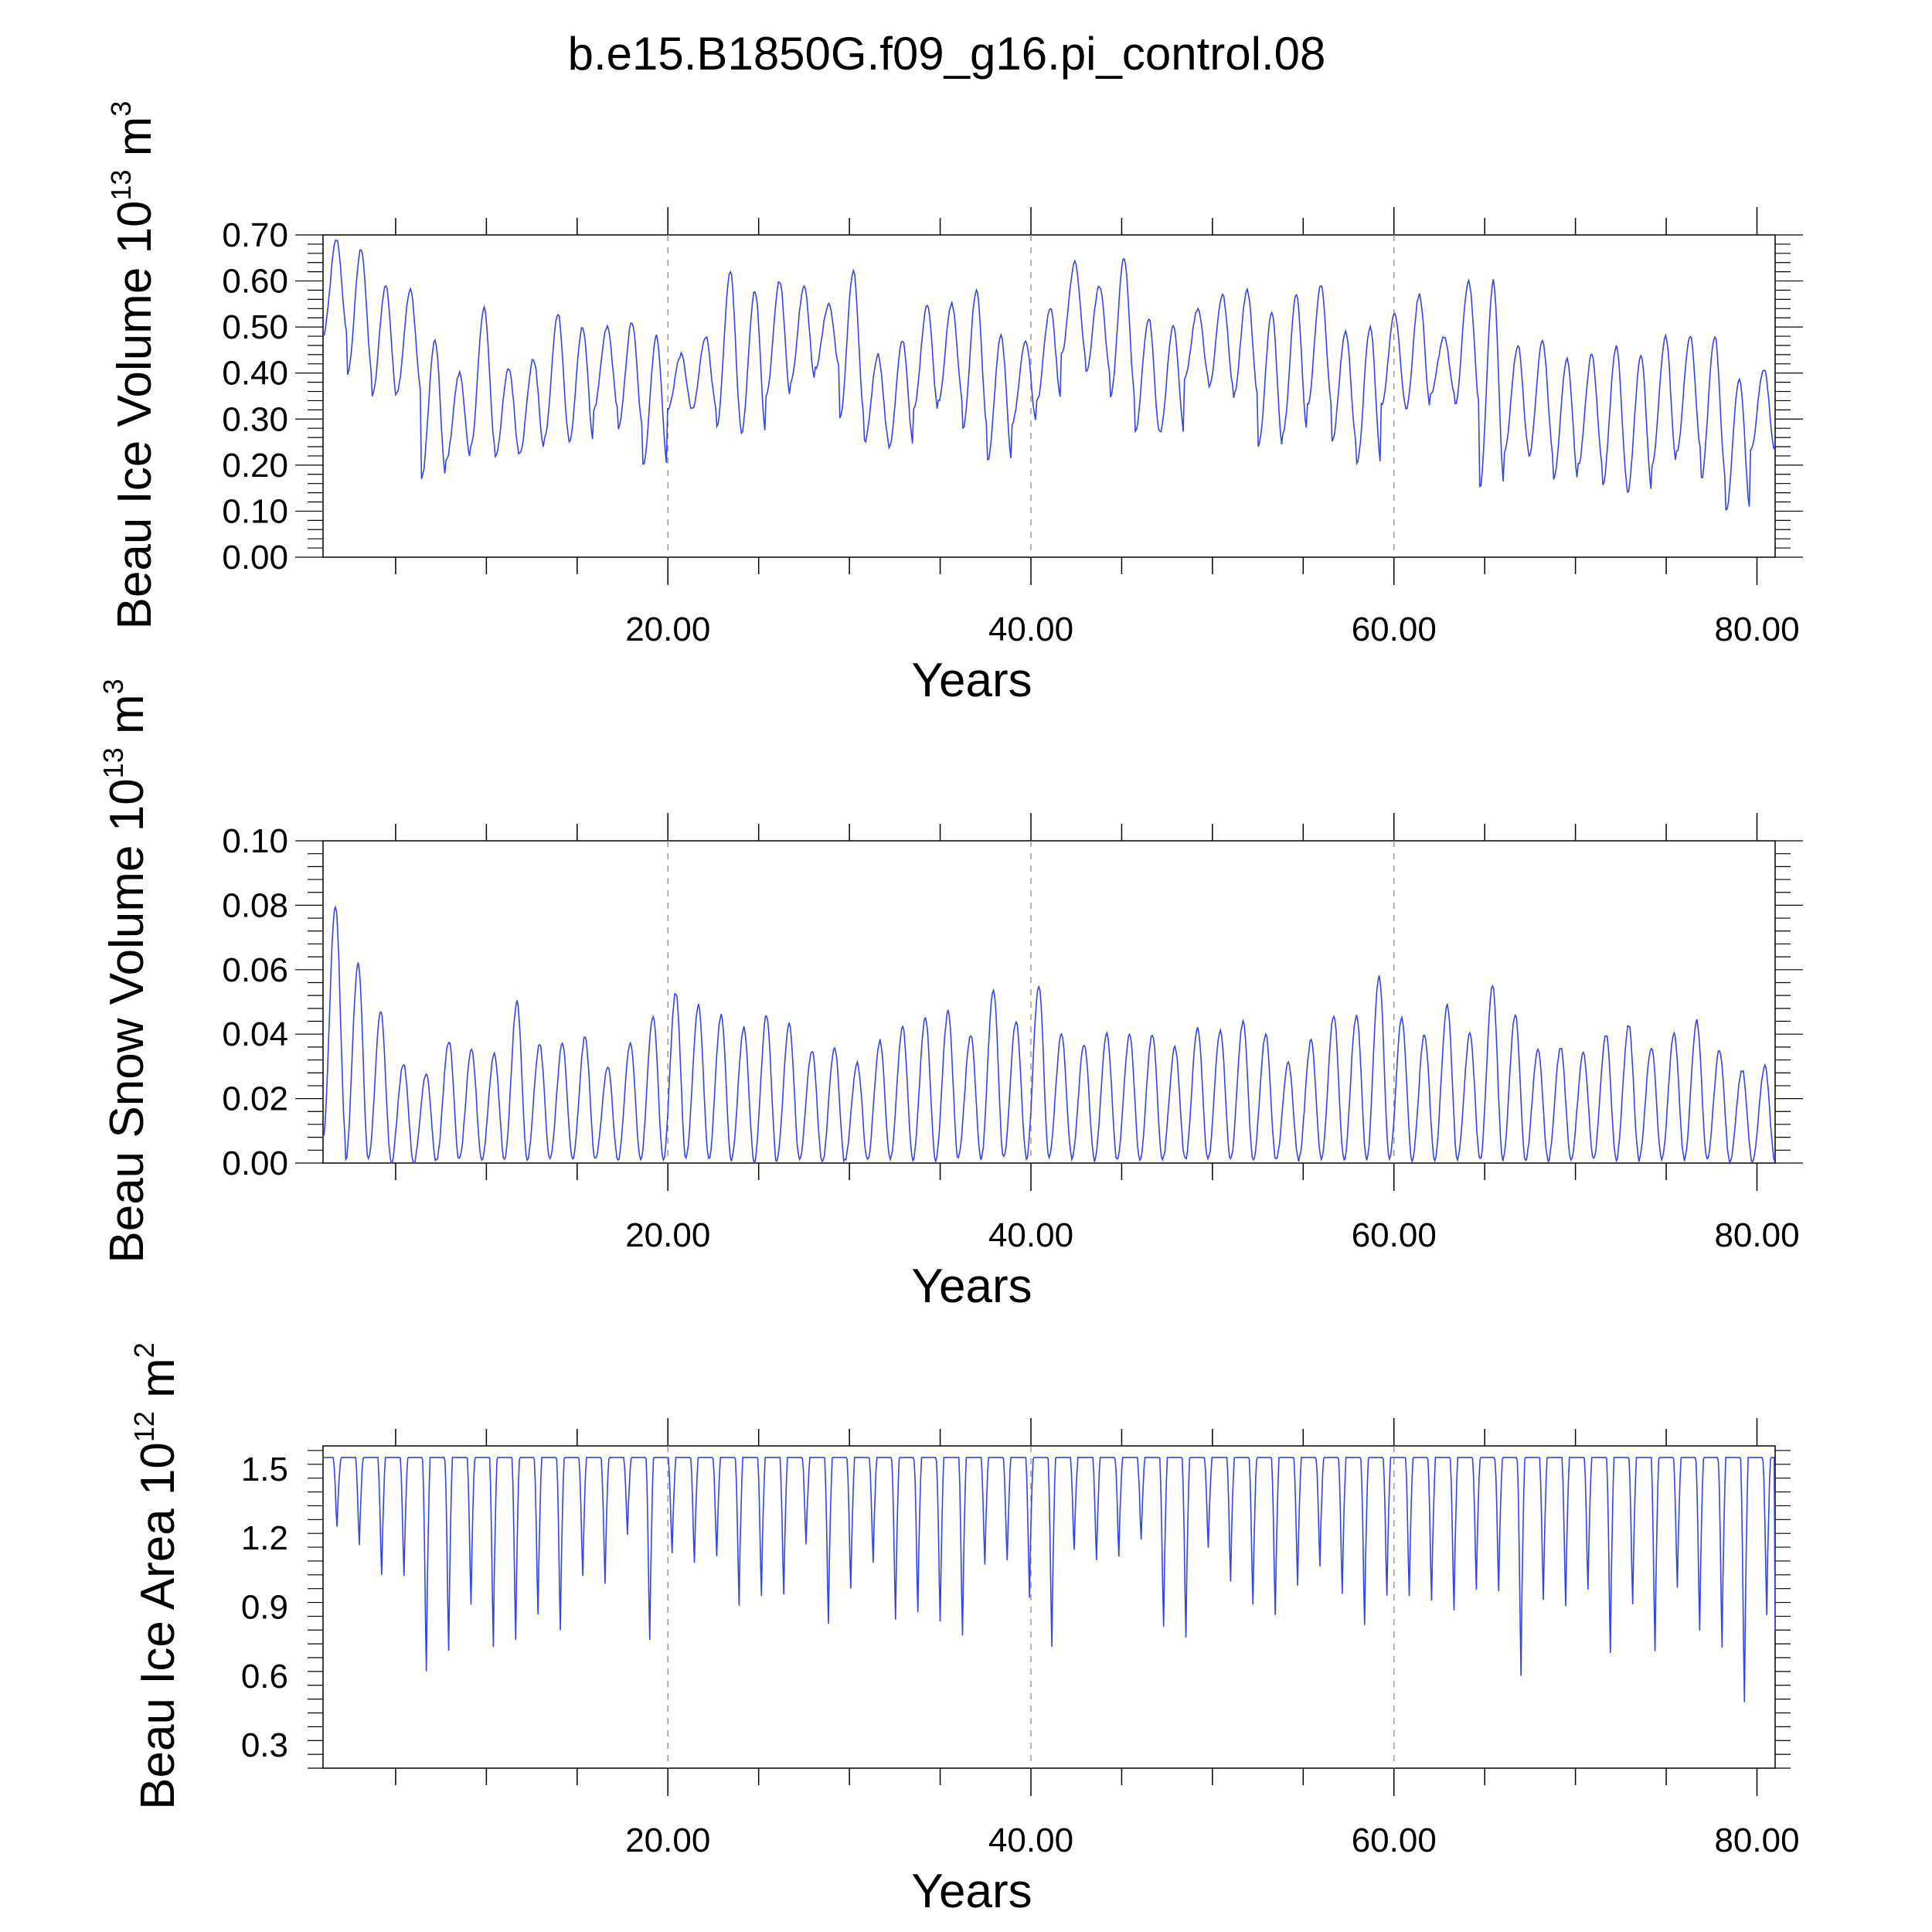 The width and height of the screenshot is (1932, 1932). Describe the element at coordinates (264, 1745) in the screenshot. I see `y-tick-label: 0.3` at that location.